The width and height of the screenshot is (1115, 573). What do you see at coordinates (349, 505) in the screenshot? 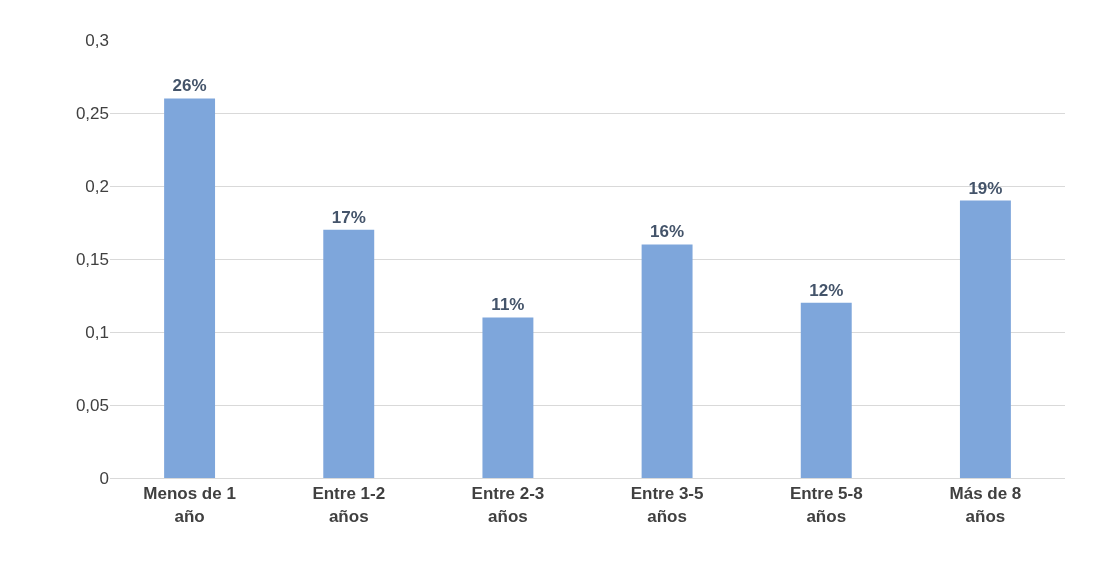
I see `x-tick-label: Entre 1-2 años` at bounding box center [349, 505].